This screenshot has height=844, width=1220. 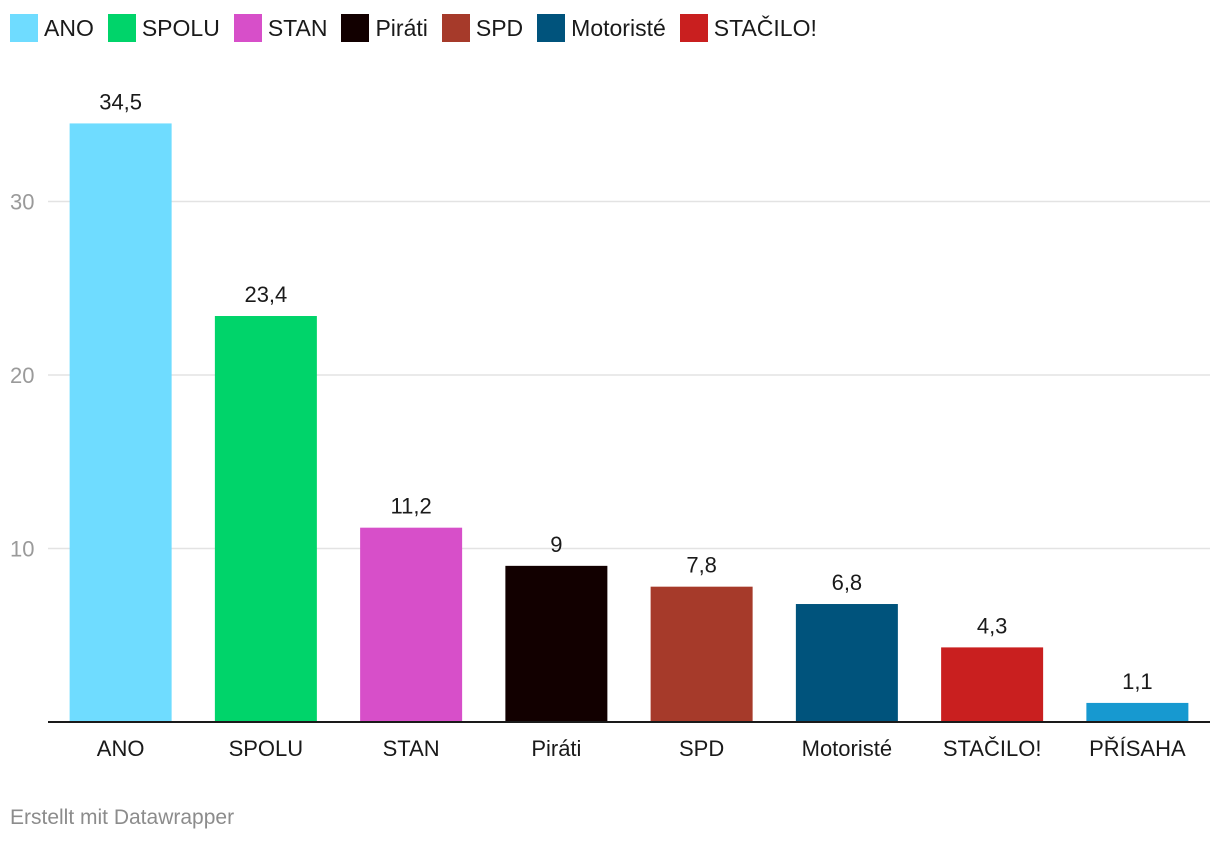 What do you see at coordinates (411, 748) in the screenshot?
I see `x-tick-label: STAN` at bounding box center [411, 748].